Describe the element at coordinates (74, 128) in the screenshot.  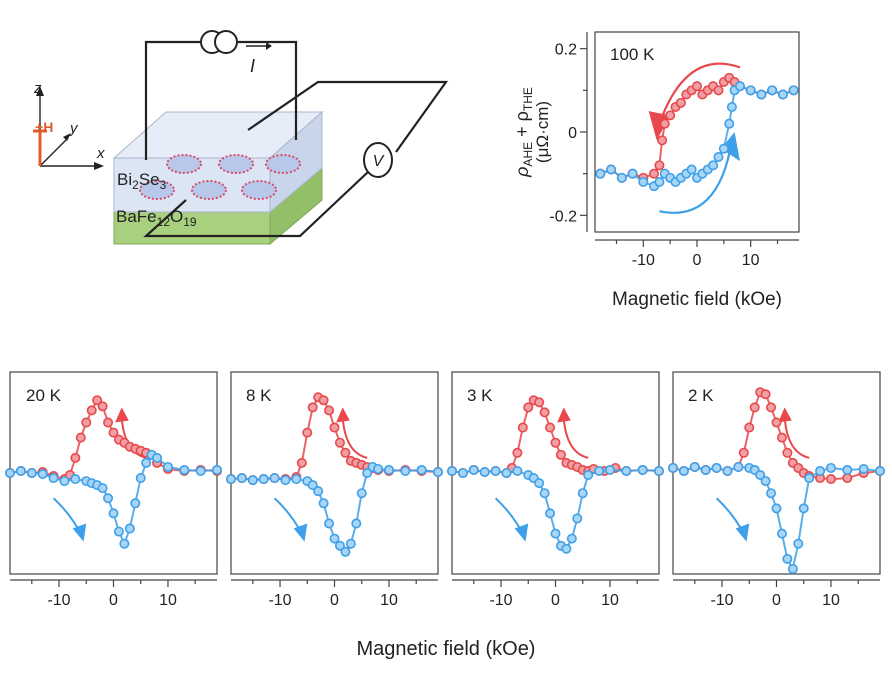
I see `axis-y-label: y` at that location.